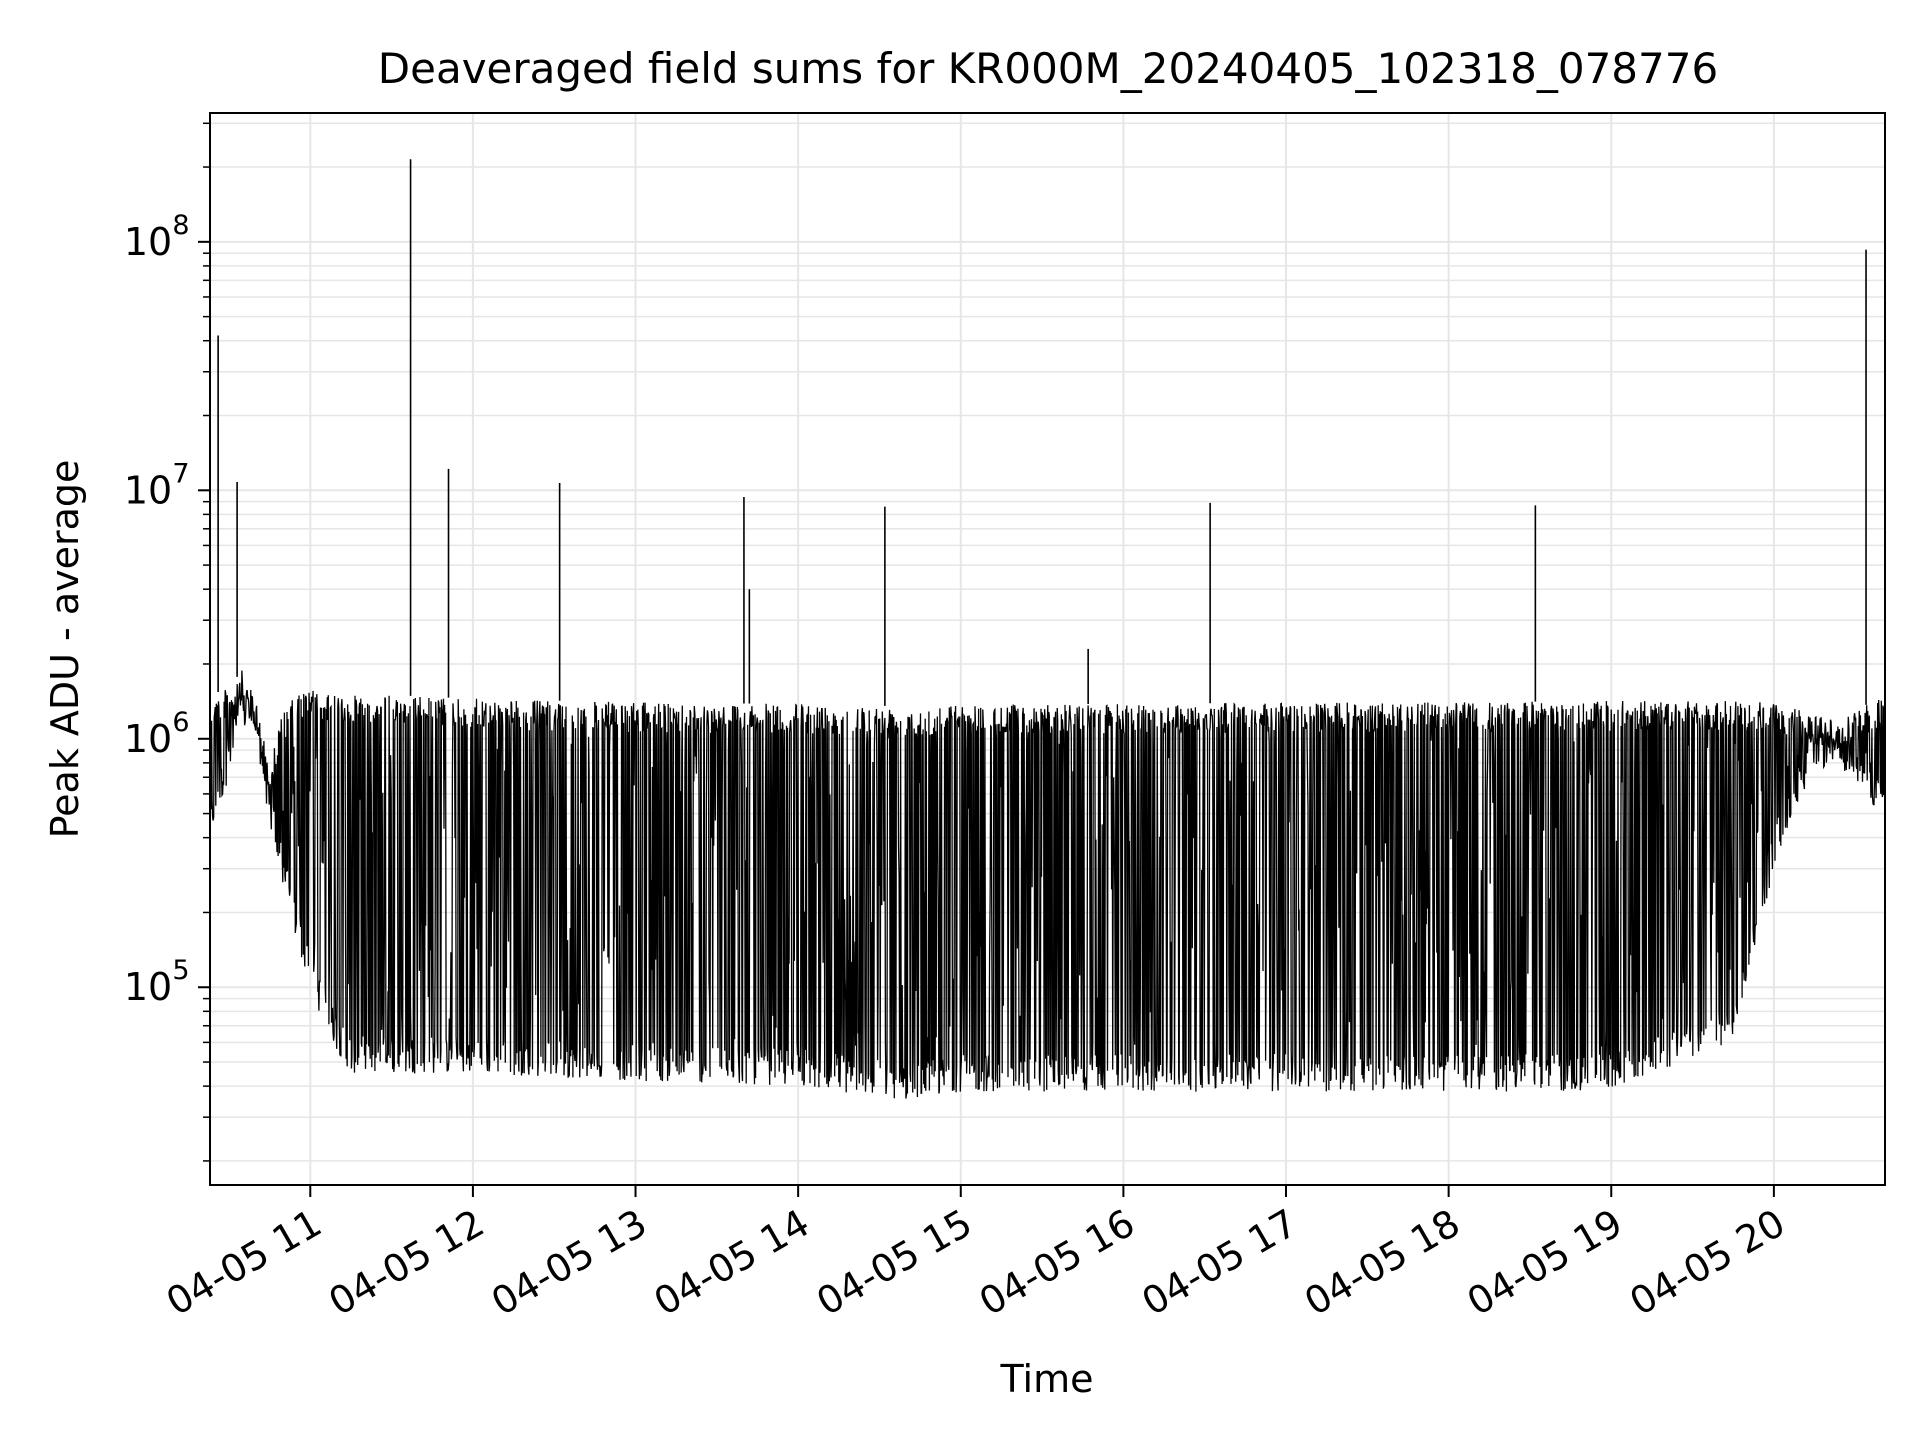  Describe the element at coordinates (1047, 1379) in the screenshot. I see `x-axis-label: Time` at that location.